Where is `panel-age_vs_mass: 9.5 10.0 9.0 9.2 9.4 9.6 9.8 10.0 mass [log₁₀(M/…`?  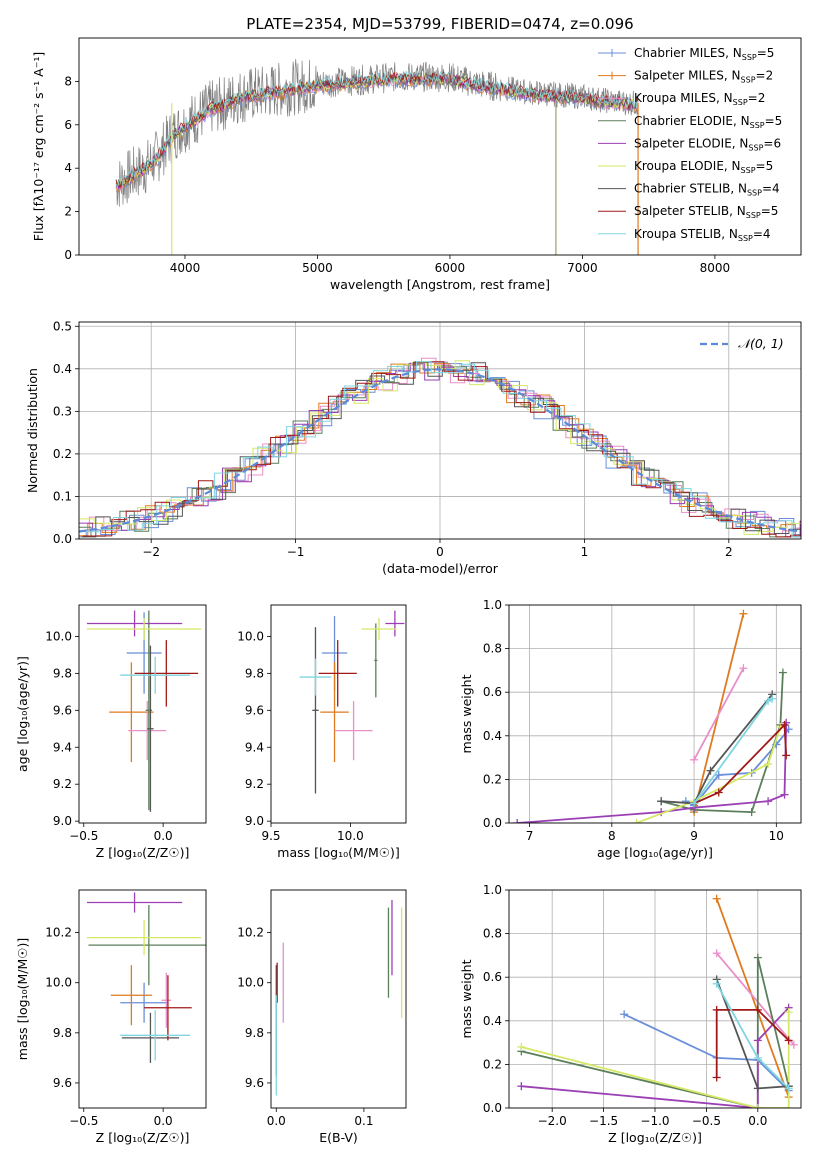
panel-age_vs_mass: 9.5 10.0 9.0 9.2 9.4 9.6 9.8 10.0 mass [log₁₀(M/… is located at coordinates (322, 732).